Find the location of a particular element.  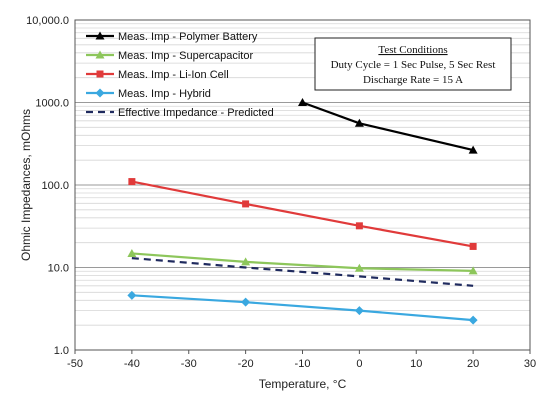

x-tick-label: 10 is located at coordinates (416, 364).